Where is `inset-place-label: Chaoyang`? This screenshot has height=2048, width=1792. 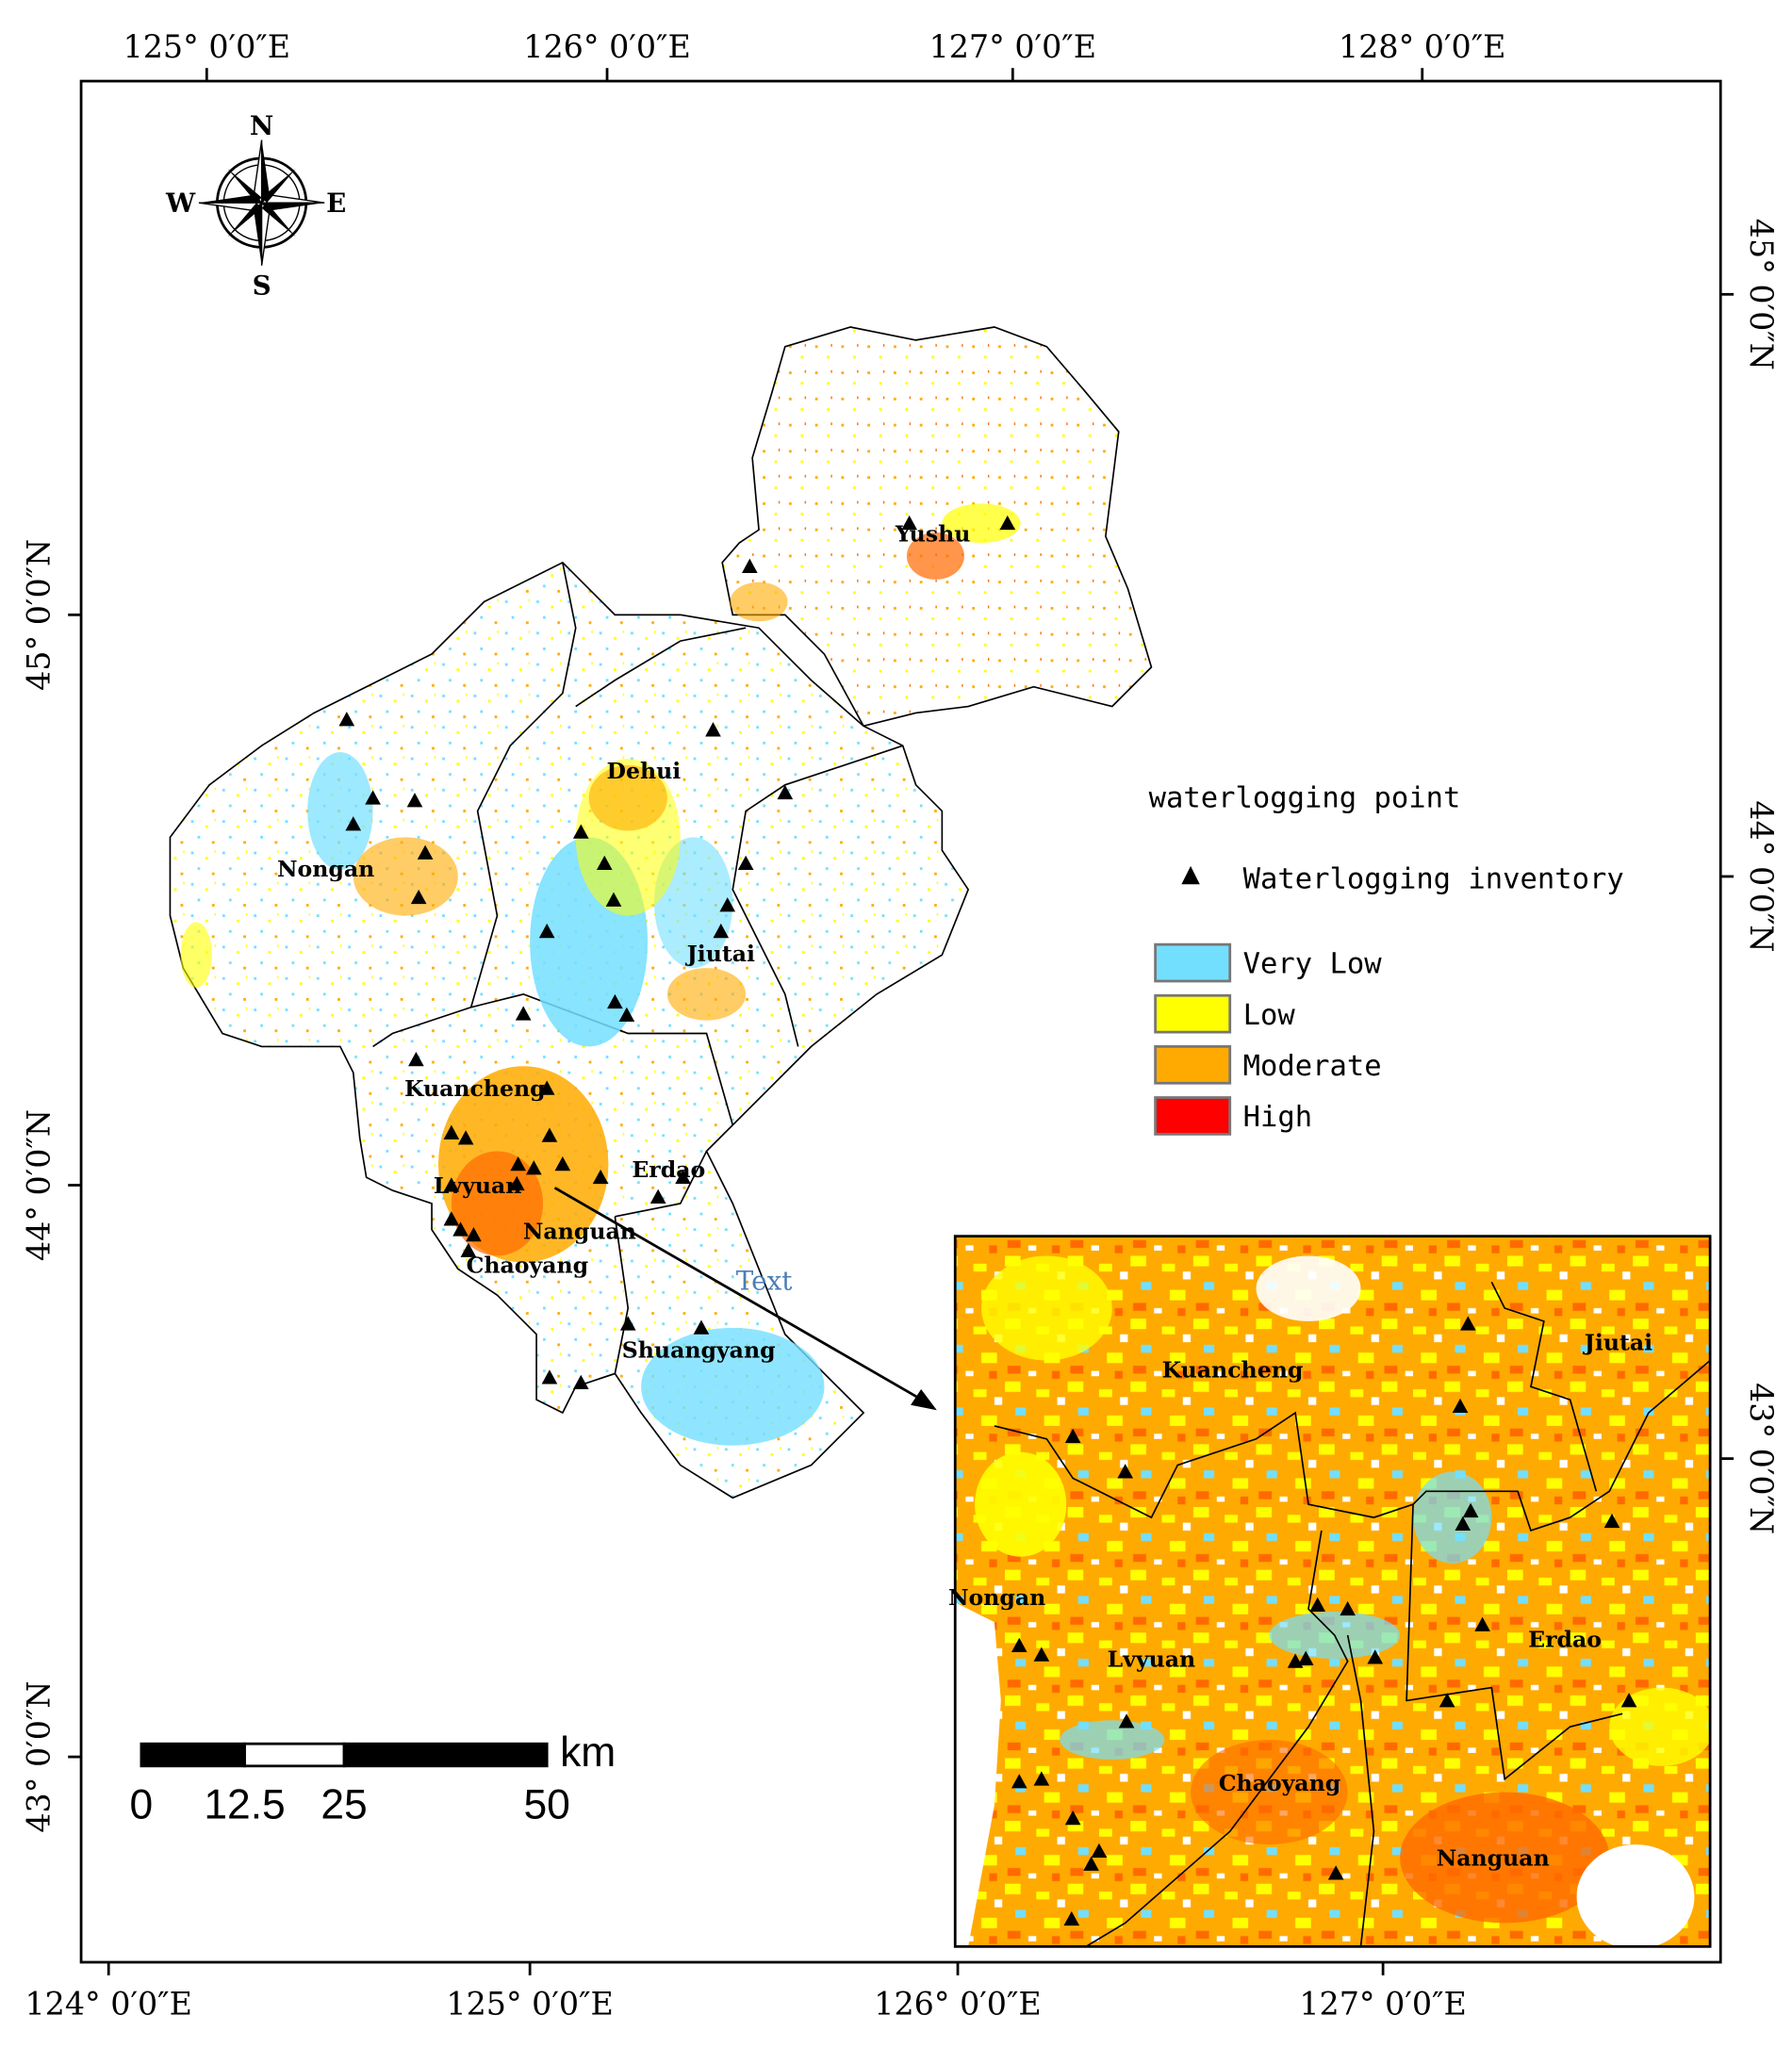 inset-place-label: Chaoyang is located at coordinates (1280, 1783).